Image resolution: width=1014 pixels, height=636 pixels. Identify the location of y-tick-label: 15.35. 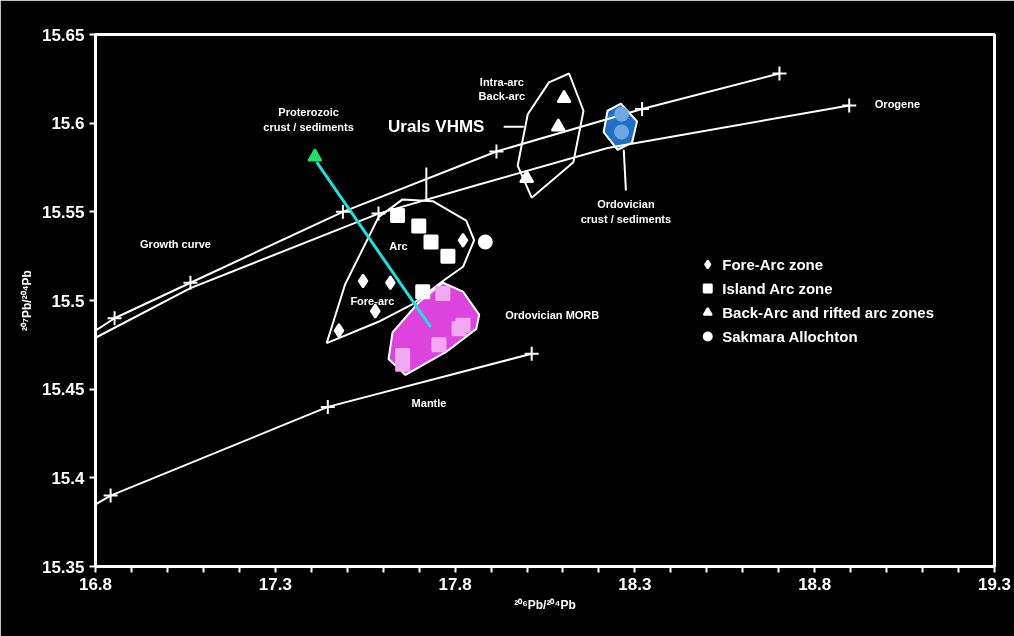
(63, 567).